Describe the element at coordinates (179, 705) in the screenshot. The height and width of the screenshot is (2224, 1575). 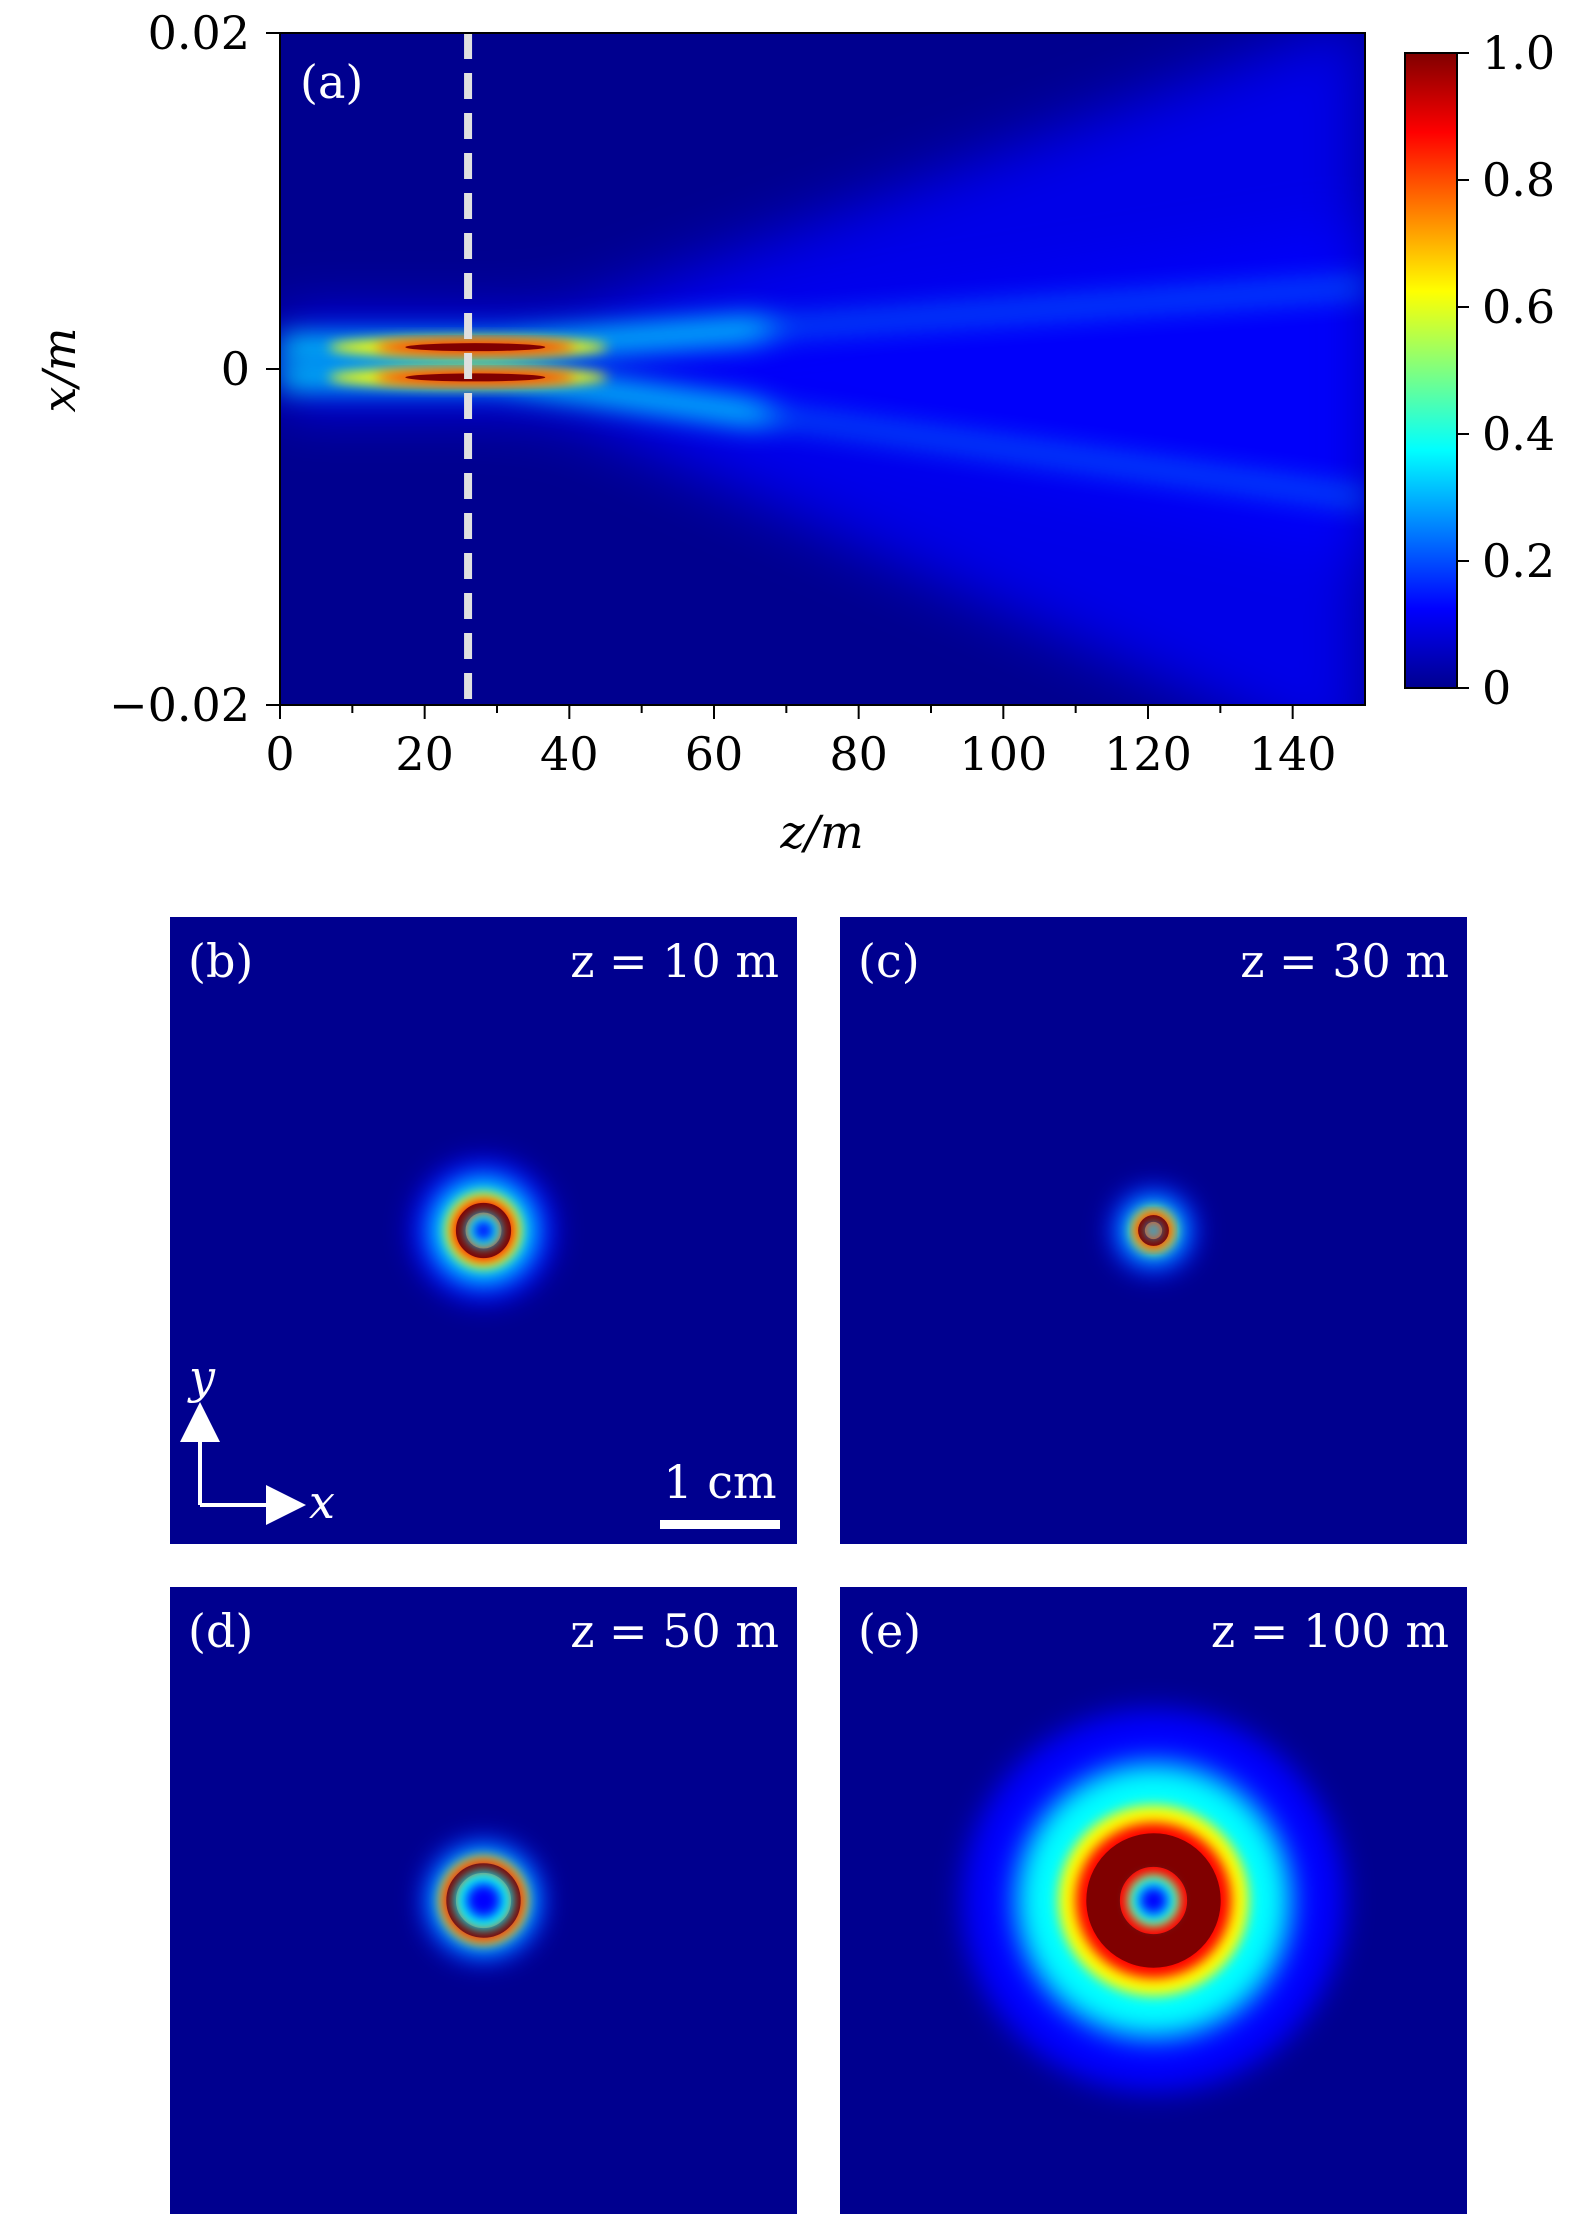
I see `y-tick-label: −0.02` at that location.